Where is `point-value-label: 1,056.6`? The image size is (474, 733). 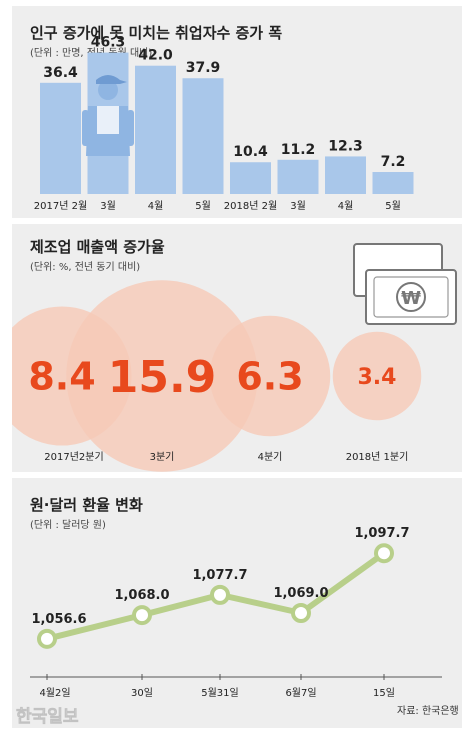 point-value-label: 1,056.6 is located at coordinates (58, 619).